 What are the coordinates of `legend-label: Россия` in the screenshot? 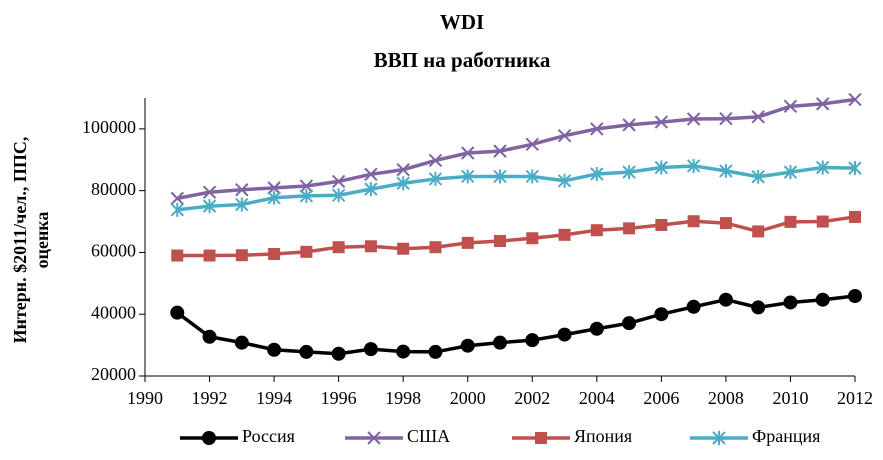 It's located at (268, 436).